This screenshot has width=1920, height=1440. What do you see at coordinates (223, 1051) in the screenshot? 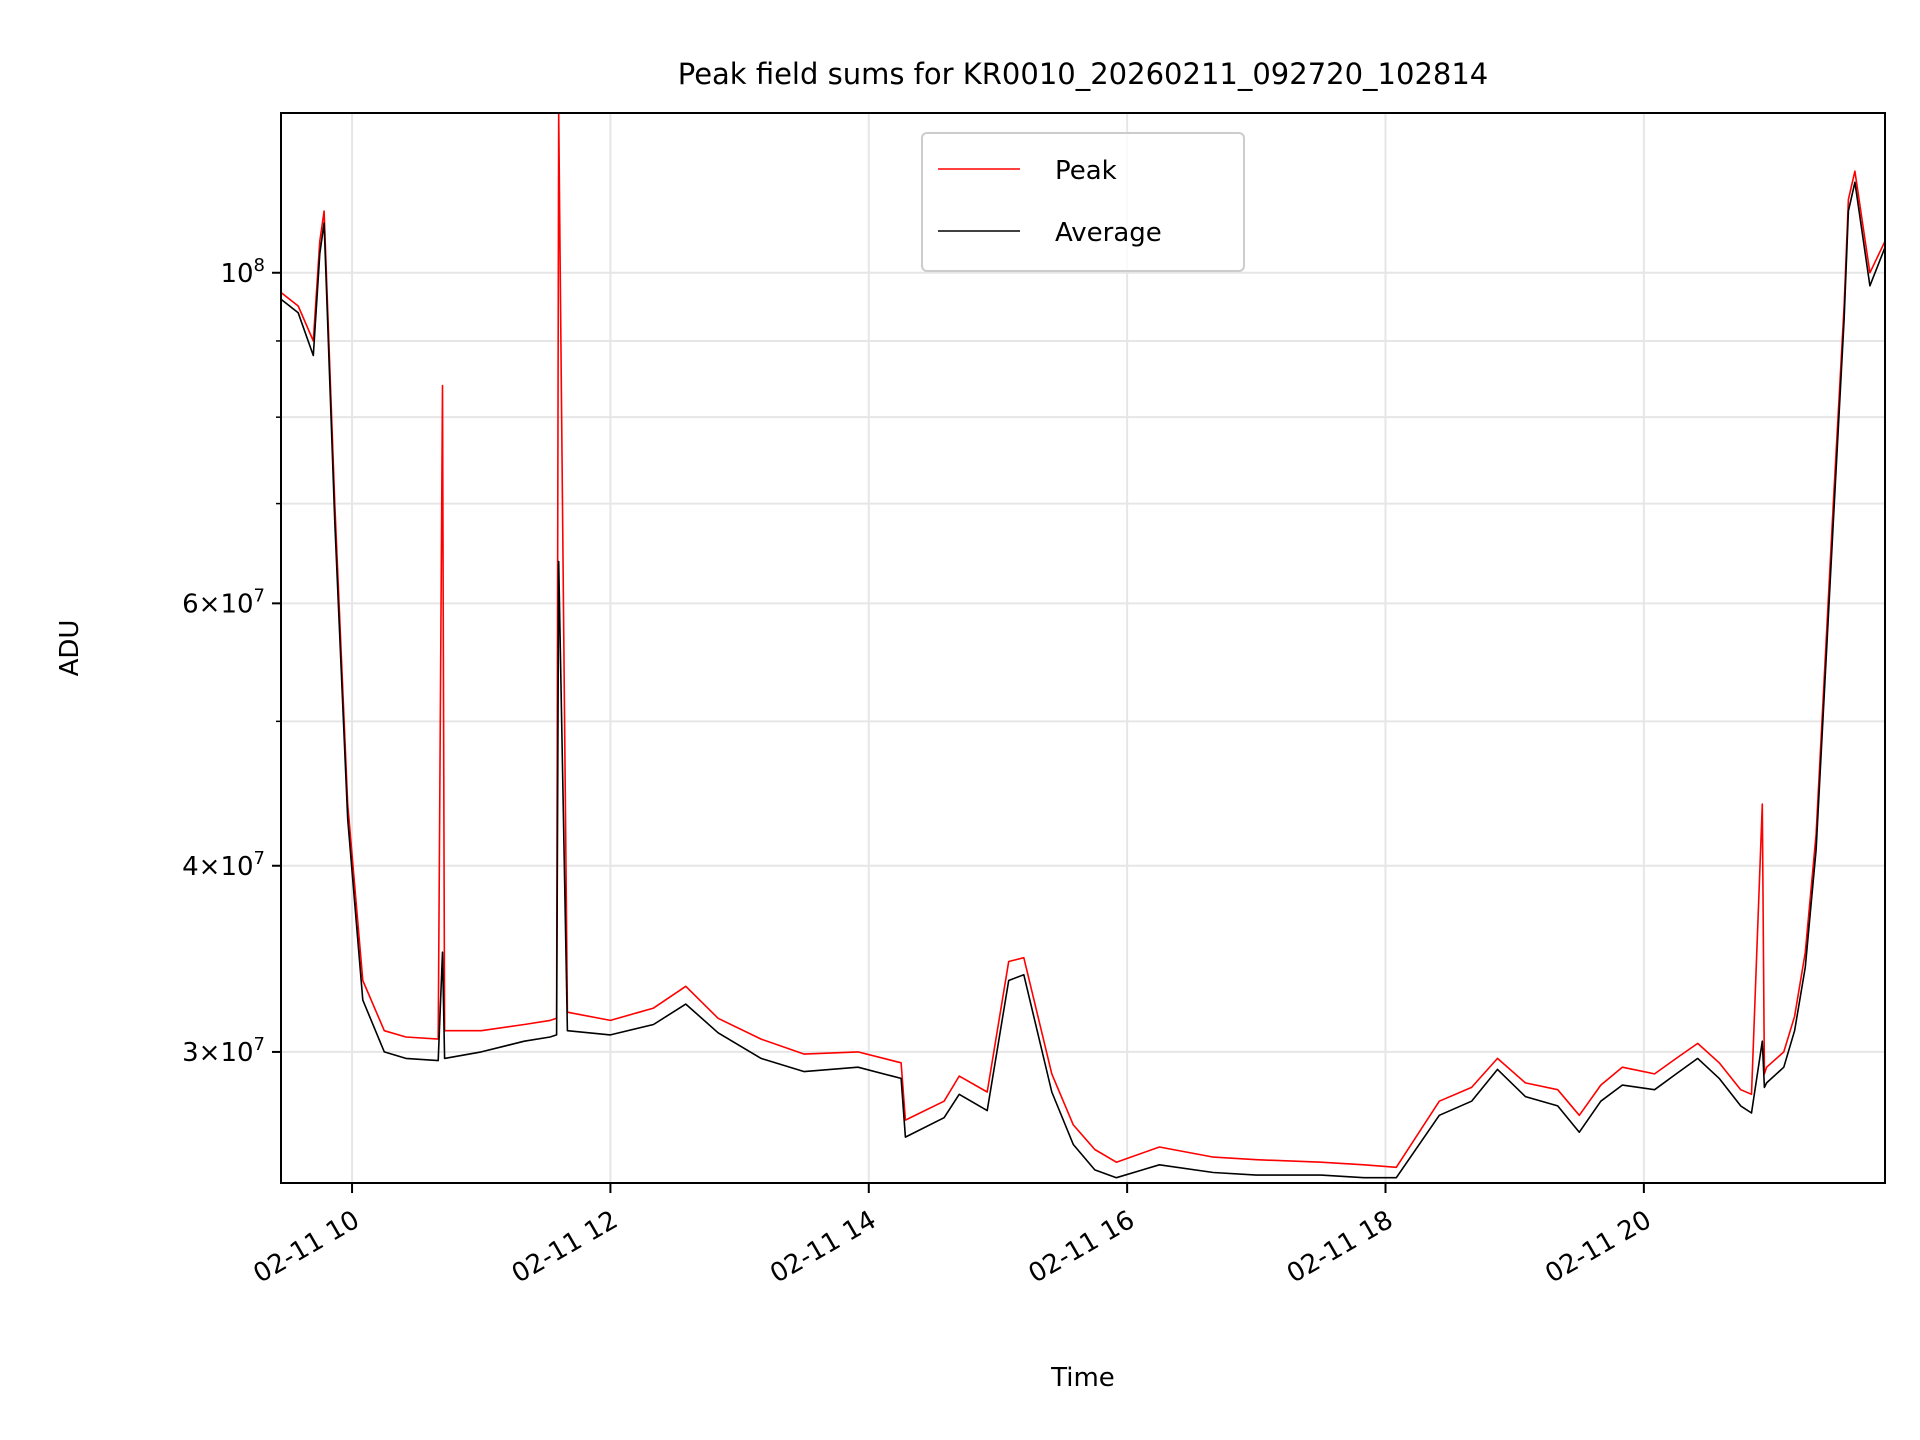
I see `y-tick-label: 3×107` at bounding box center [223, 1051].